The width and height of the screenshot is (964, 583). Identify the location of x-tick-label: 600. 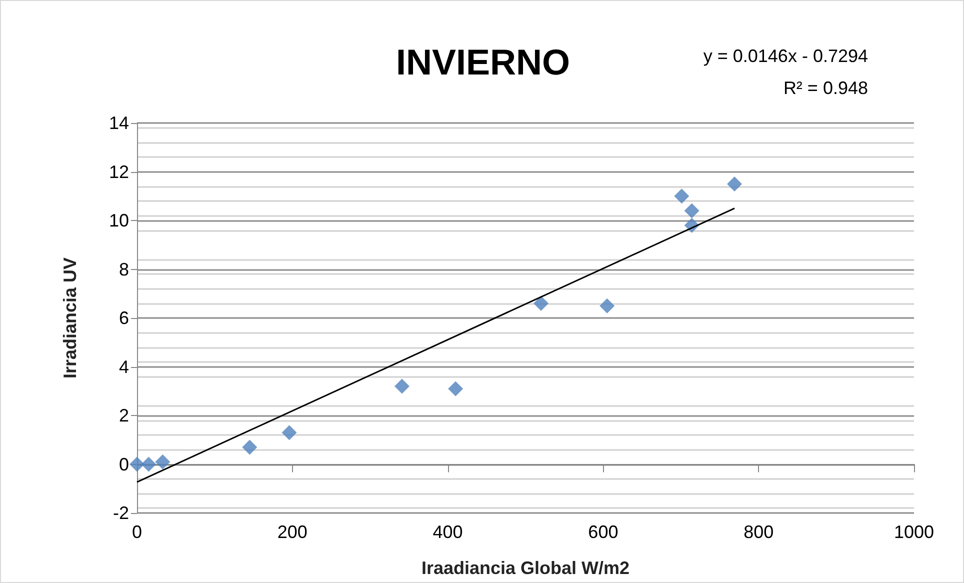
(603, 532).